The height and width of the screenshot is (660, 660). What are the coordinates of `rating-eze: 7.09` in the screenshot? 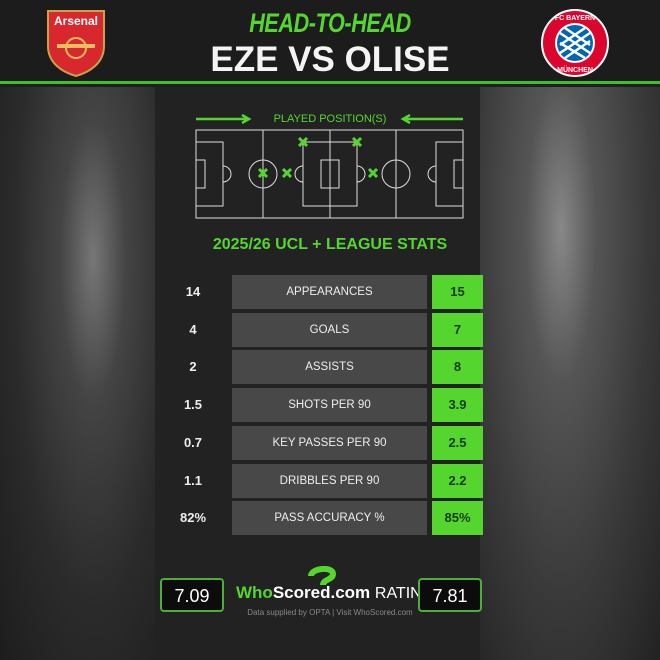 It's located at (192, 595).